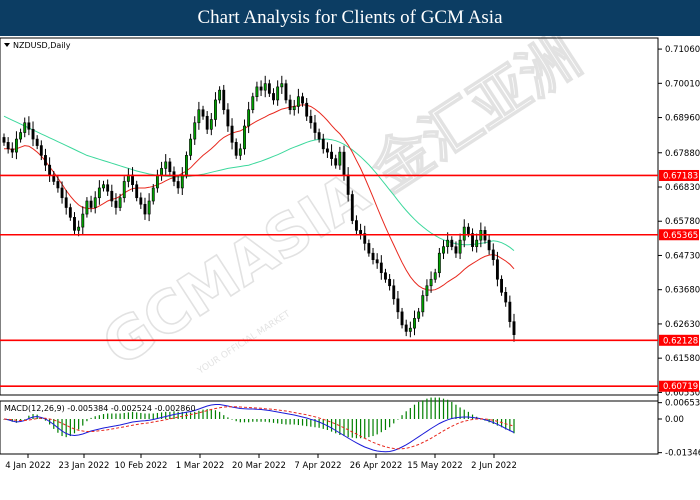 This screenshot has height=500, width=700. What do you see at coordinates (200, 466) in the screenshot?
I see `date-tick-label: 1 Mar 2022` at bounding box center [200, 466].